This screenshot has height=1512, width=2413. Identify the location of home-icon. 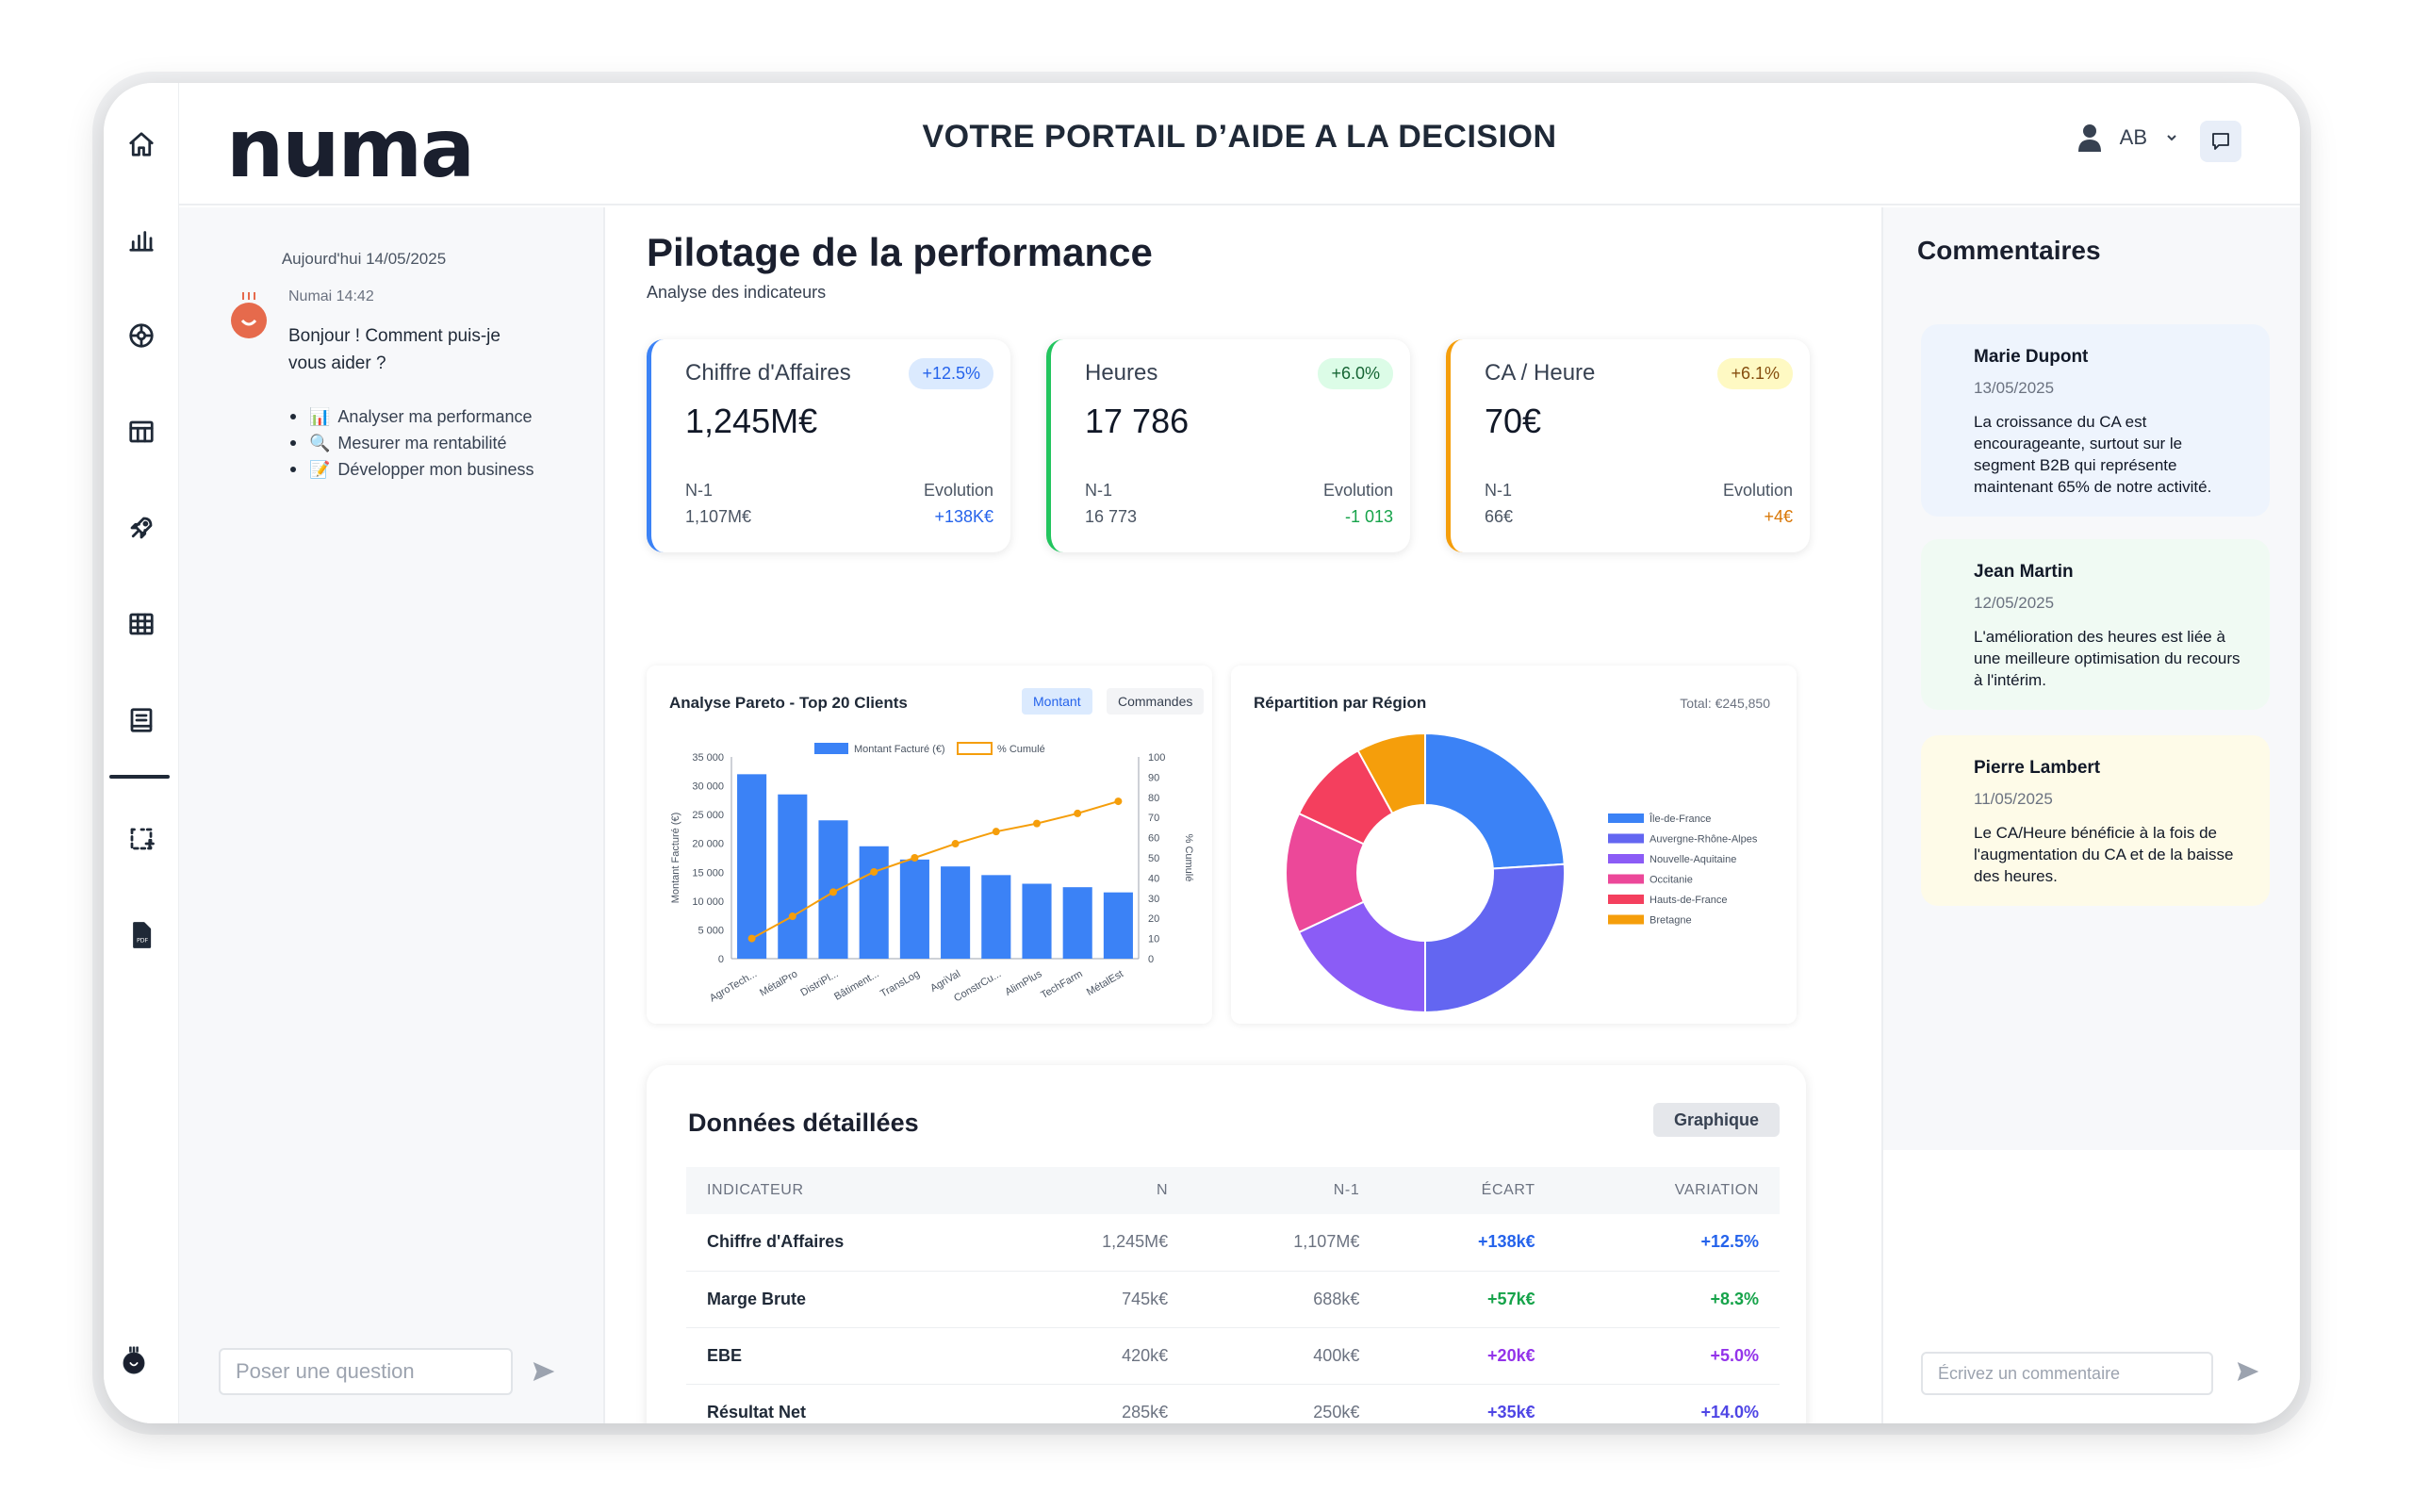
(141, 144).